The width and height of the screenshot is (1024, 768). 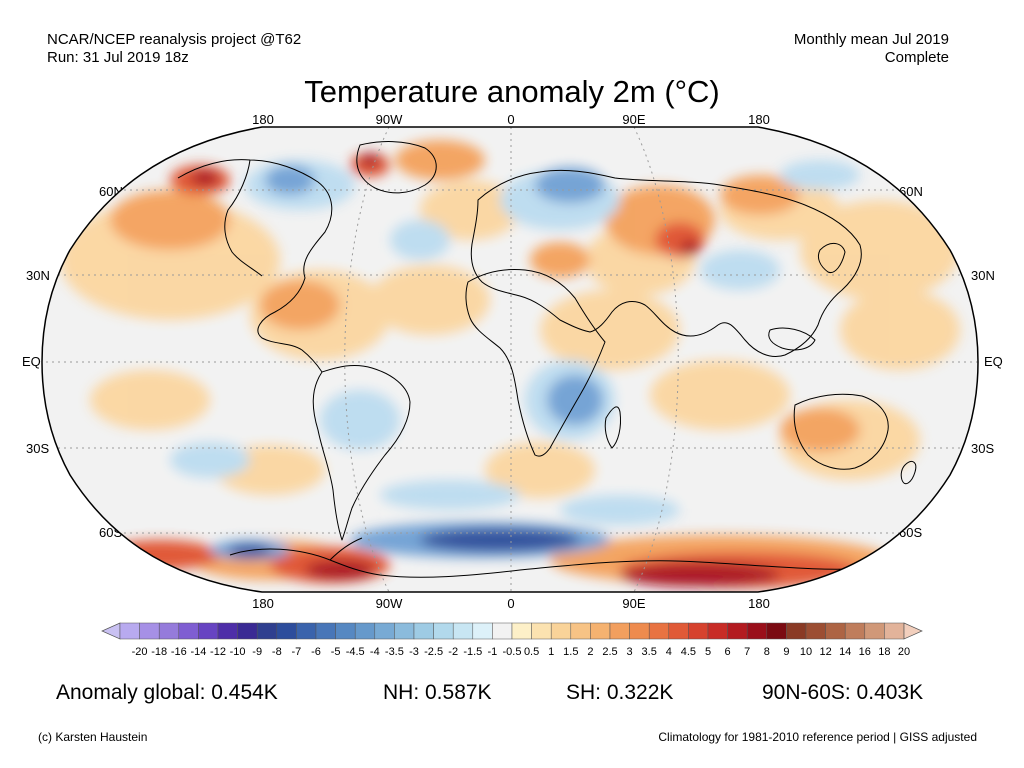 What do you see at coordinates (865, 652) in the screenshot?
I see `colorbar-tick-label: 16` at bounding box center [865, 652].